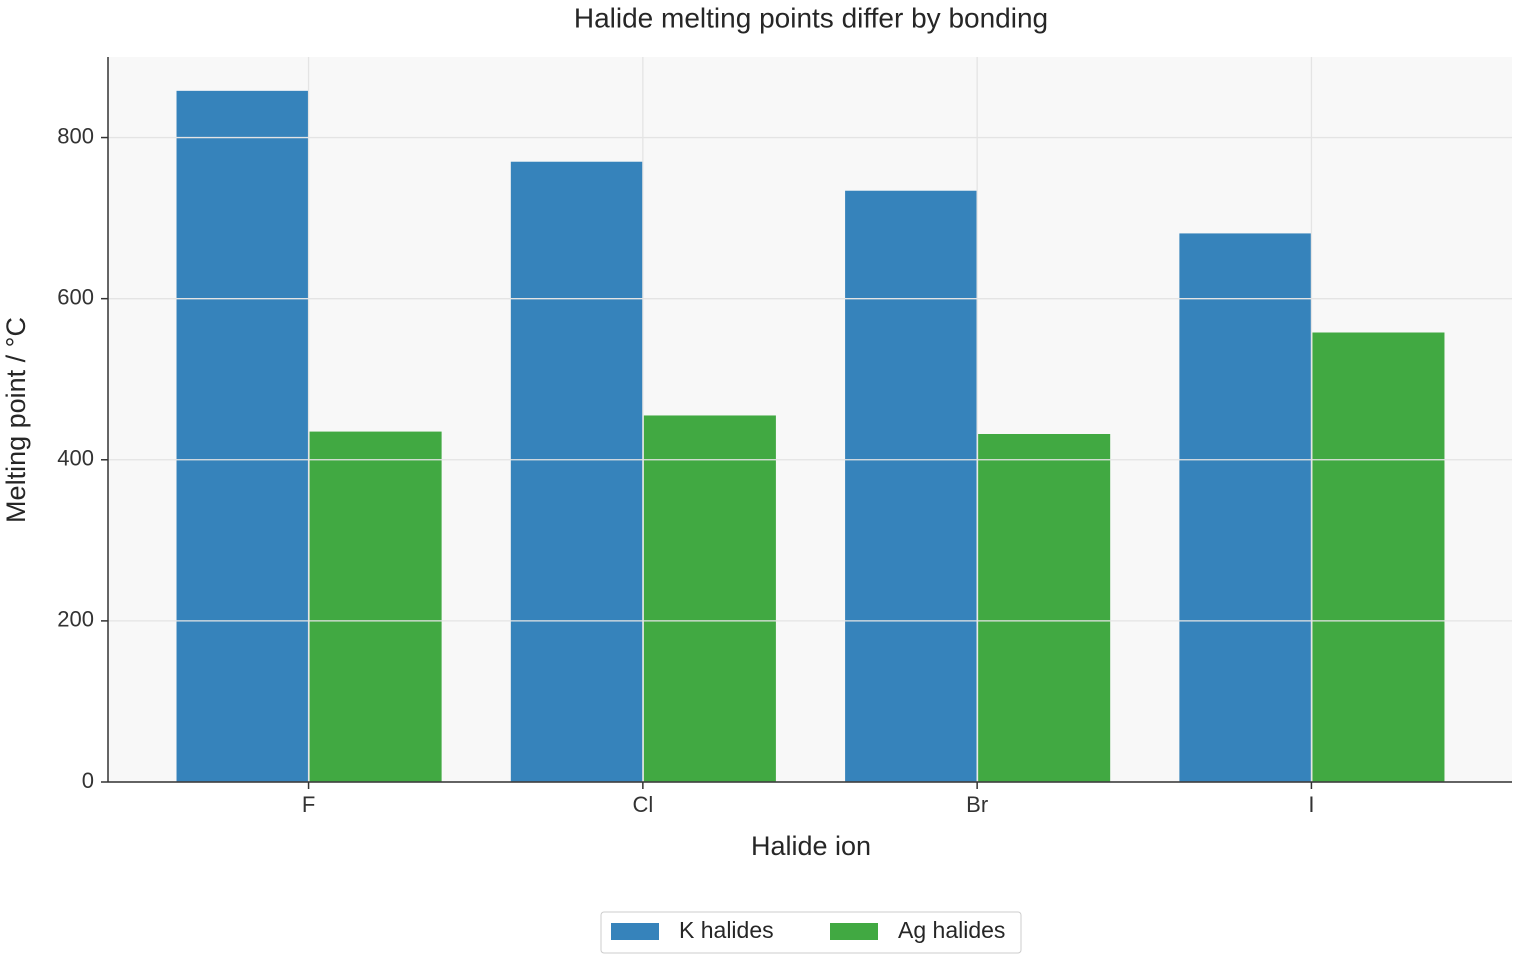  Describe the element at coordinates (75, 135) in the screenshot. I see `y-tick-label: 800` at that location.